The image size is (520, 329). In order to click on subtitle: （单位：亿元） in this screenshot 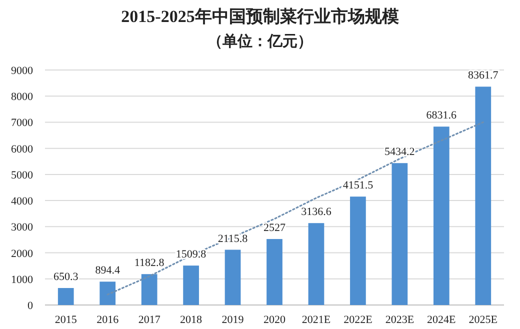, I will do `click(260, 42)`.